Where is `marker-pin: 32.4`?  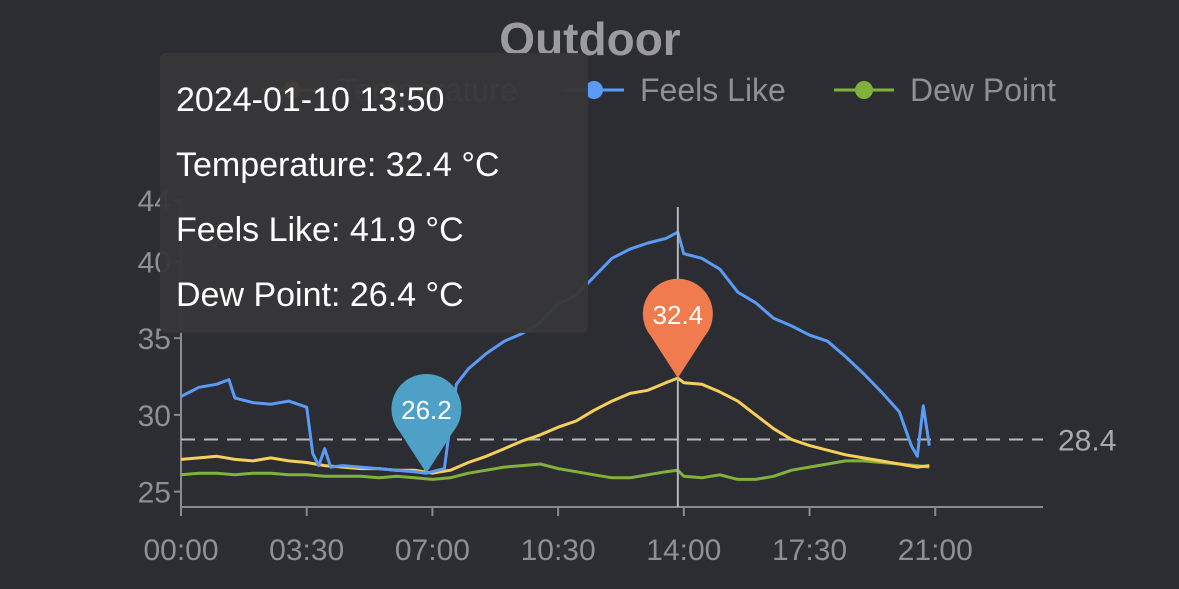
marker-pin: 32.4 is located at coordinates (677, 328).